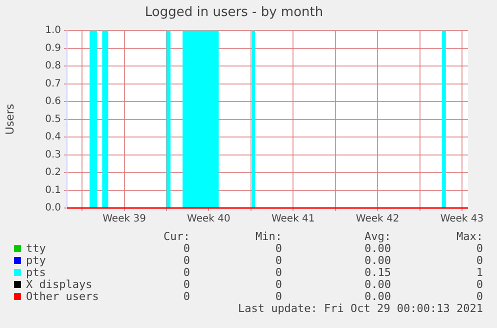  What do you see at coordinates (59, 284) in the screenshot?
I see `legend-label: X displays` at bounding box center [59, 284].